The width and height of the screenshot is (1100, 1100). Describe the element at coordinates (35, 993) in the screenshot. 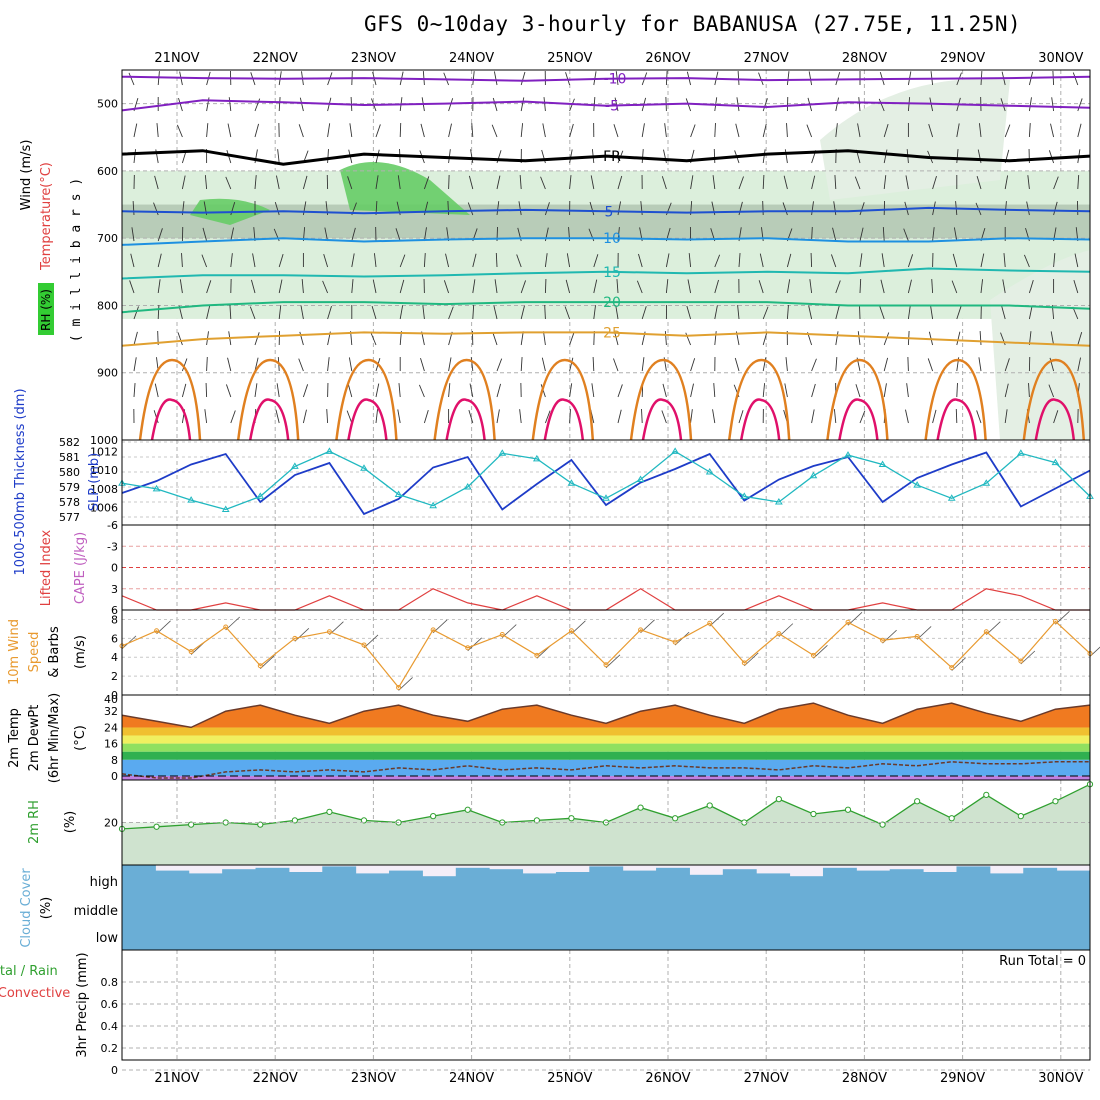

I see `y-axis-label: Convective` at that location.